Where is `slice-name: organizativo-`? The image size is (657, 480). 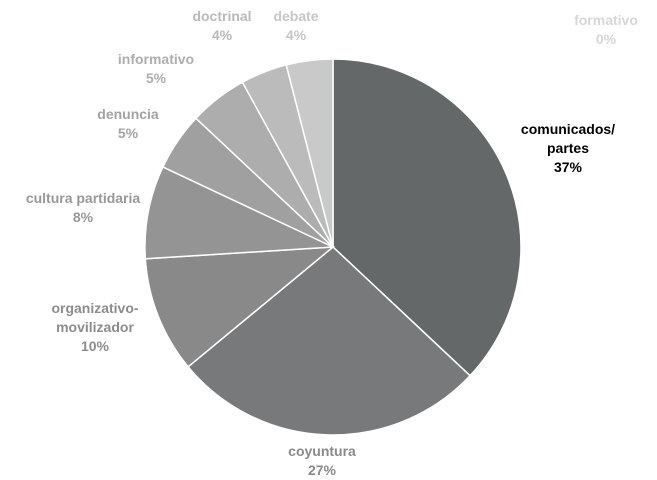 slice-name: organizativo- is located at coordinates (94, 308).